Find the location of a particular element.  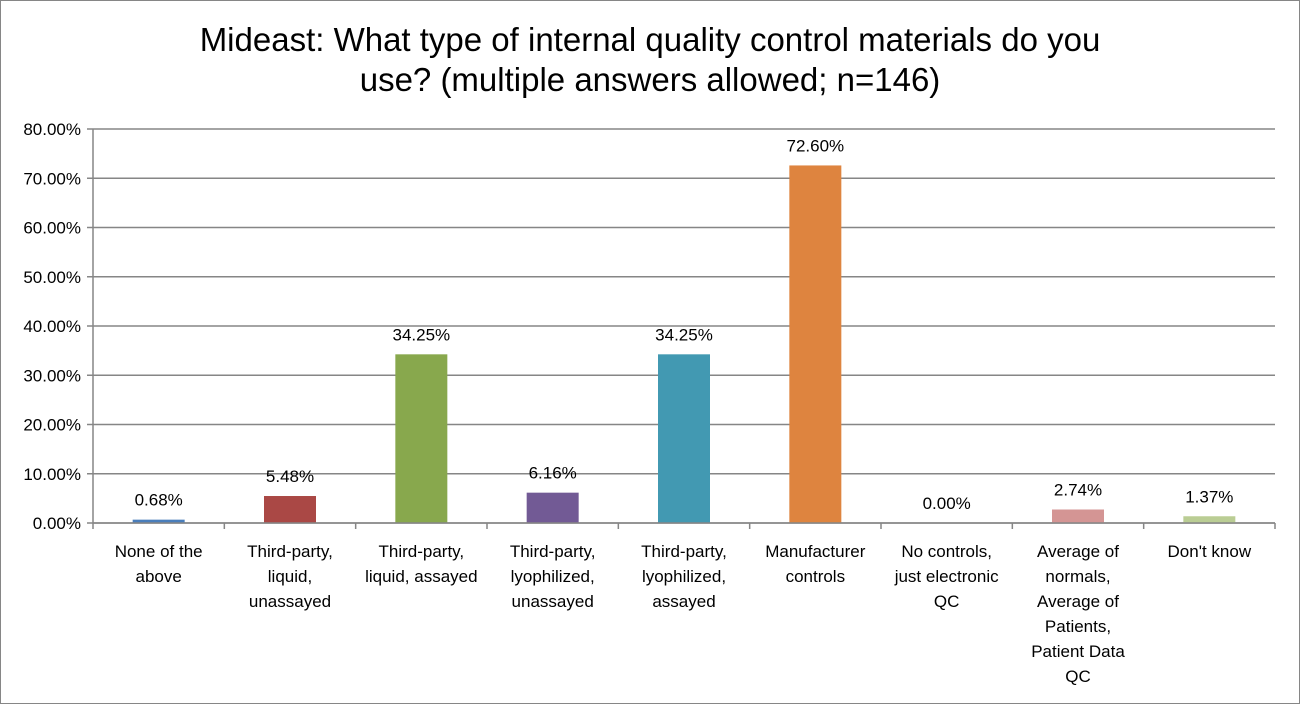

chart-title-line: use? (multiple answers allowed; n=146) is located at coordinates (650, 79).